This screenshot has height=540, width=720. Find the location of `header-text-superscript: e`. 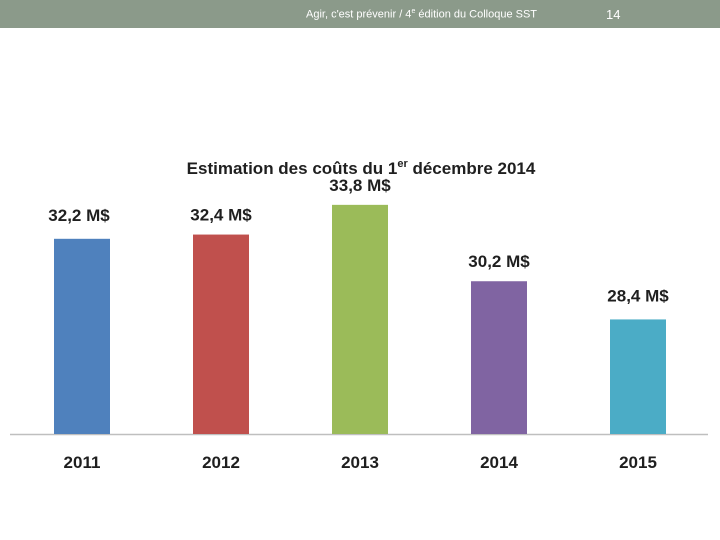

header-text-superscript: e is located at coordinates (413, 11).